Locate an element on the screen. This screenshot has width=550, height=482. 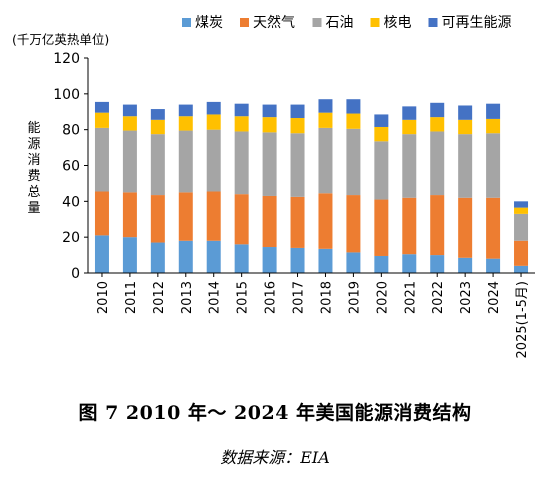
x-tick-label: 2014 is located at coordinates (215, 297).